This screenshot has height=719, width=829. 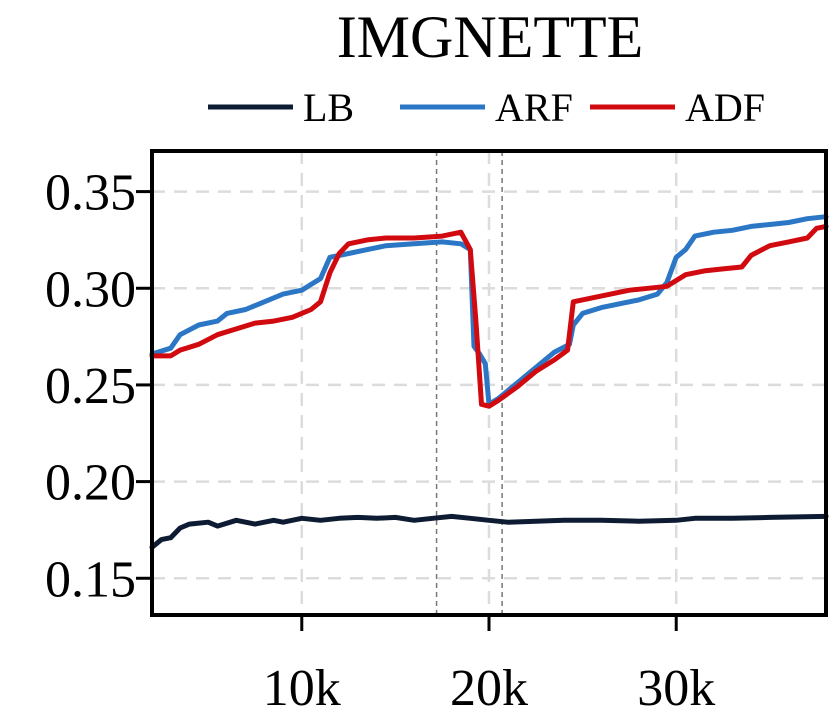 I want to click on legend-label-adf: ADF, so click(x=725, y=107).